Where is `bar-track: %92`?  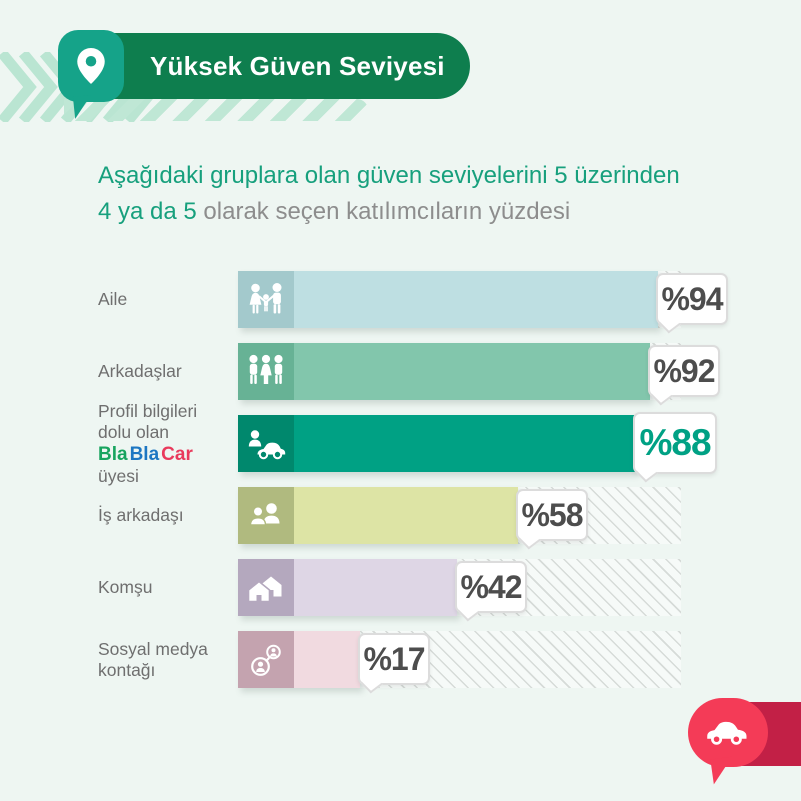 bar-track: %92 is located at coordinates (479, 374).